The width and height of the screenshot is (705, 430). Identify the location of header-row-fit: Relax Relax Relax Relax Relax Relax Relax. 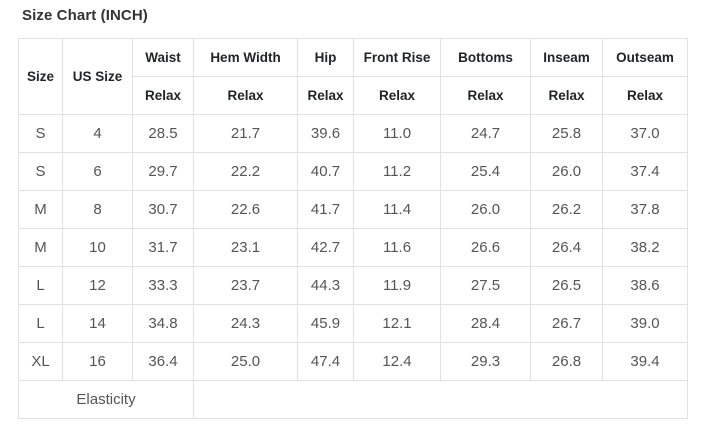
(353, 95).